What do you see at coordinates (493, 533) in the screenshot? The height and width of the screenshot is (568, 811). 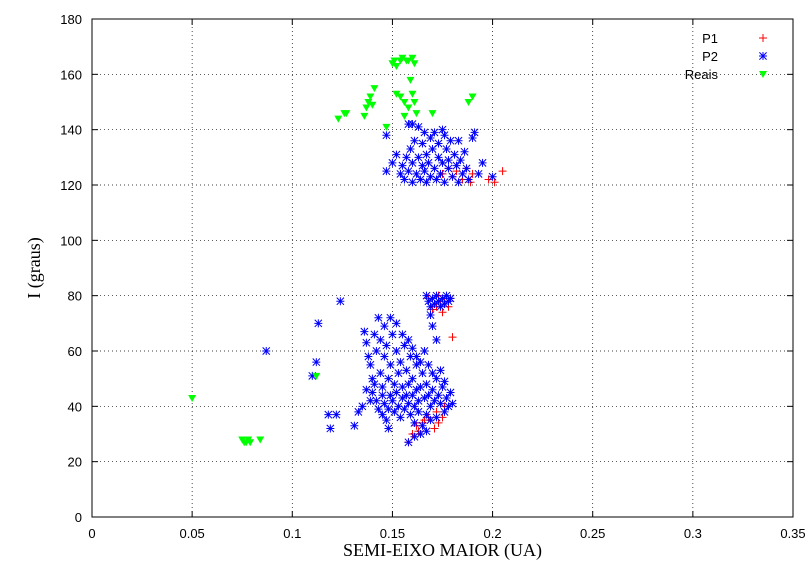 I see `x-tick-label: 0.2` at bounding box center [493, 533].